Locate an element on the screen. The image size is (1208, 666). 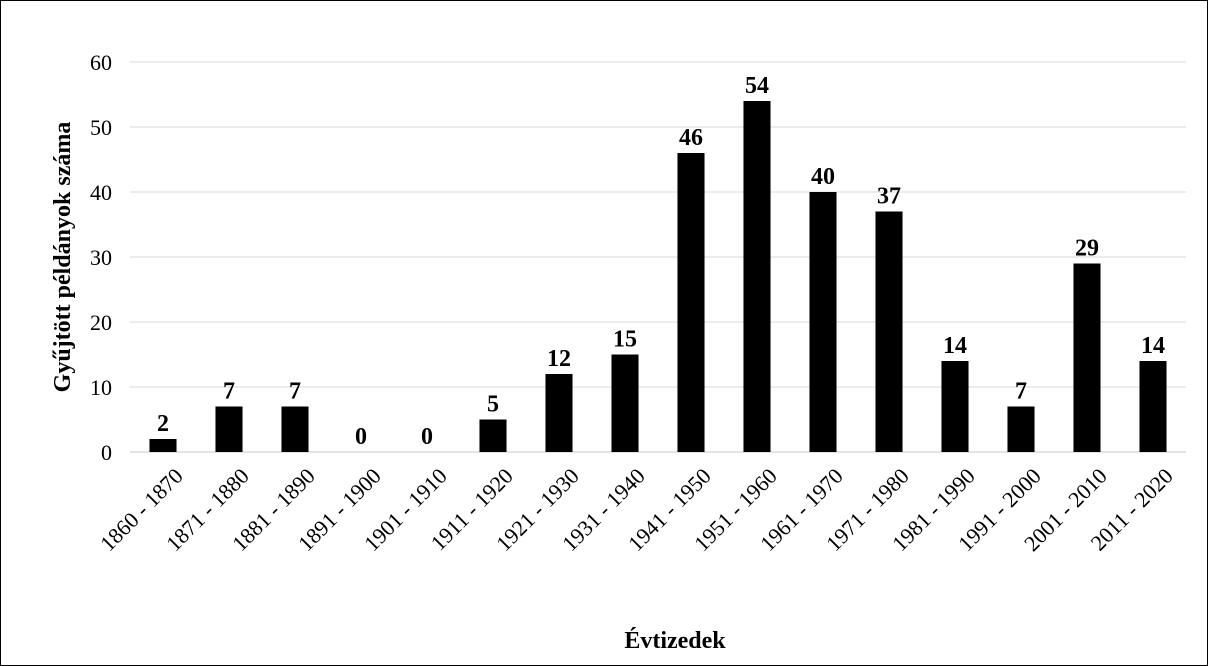
y-tick-label: 50 is located at coordinates (101, 127).